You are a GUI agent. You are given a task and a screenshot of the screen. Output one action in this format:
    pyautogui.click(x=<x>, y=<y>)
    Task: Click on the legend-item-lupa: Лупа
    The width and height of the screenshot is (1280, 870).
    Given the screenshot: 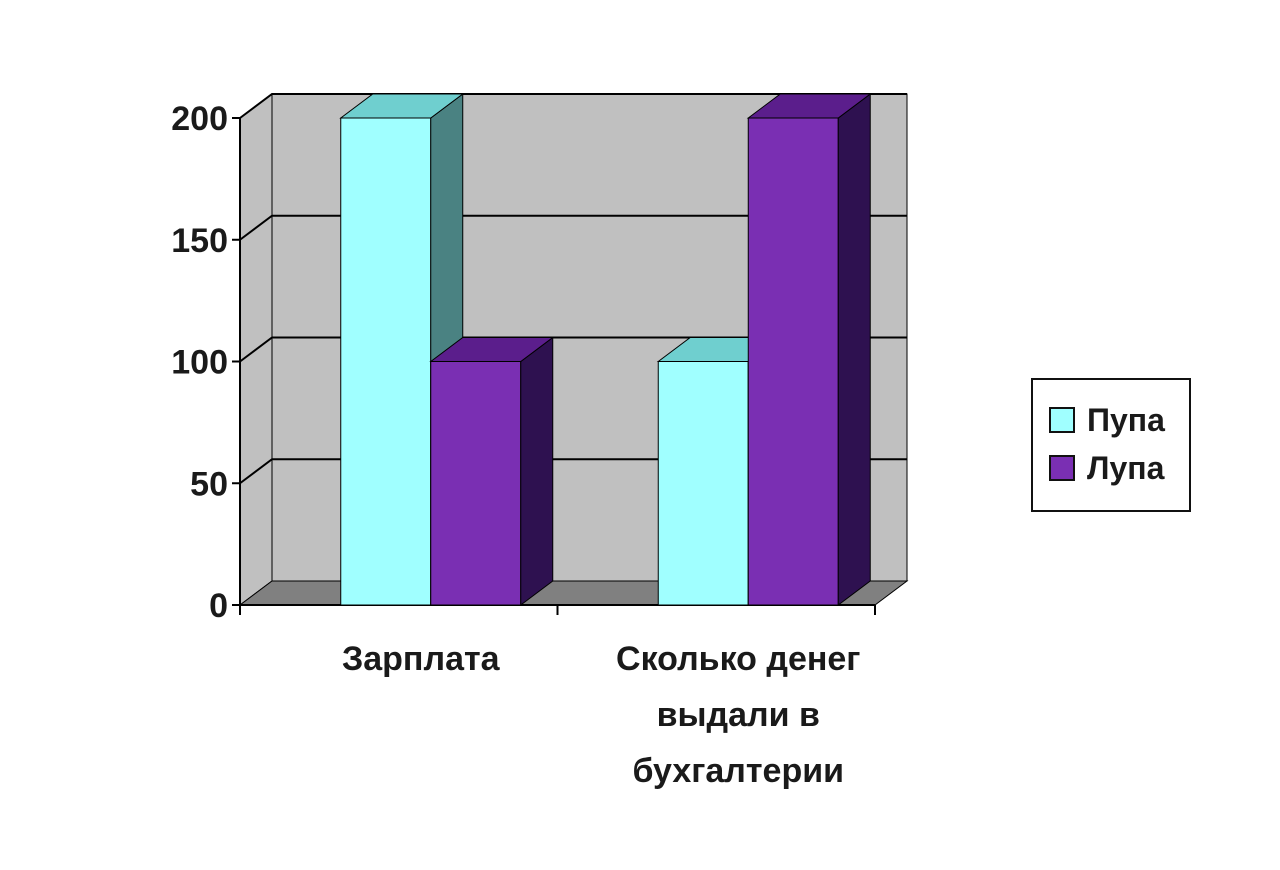 What is the action you would take?
    pyautogui.click(x=1106, y=468)
    